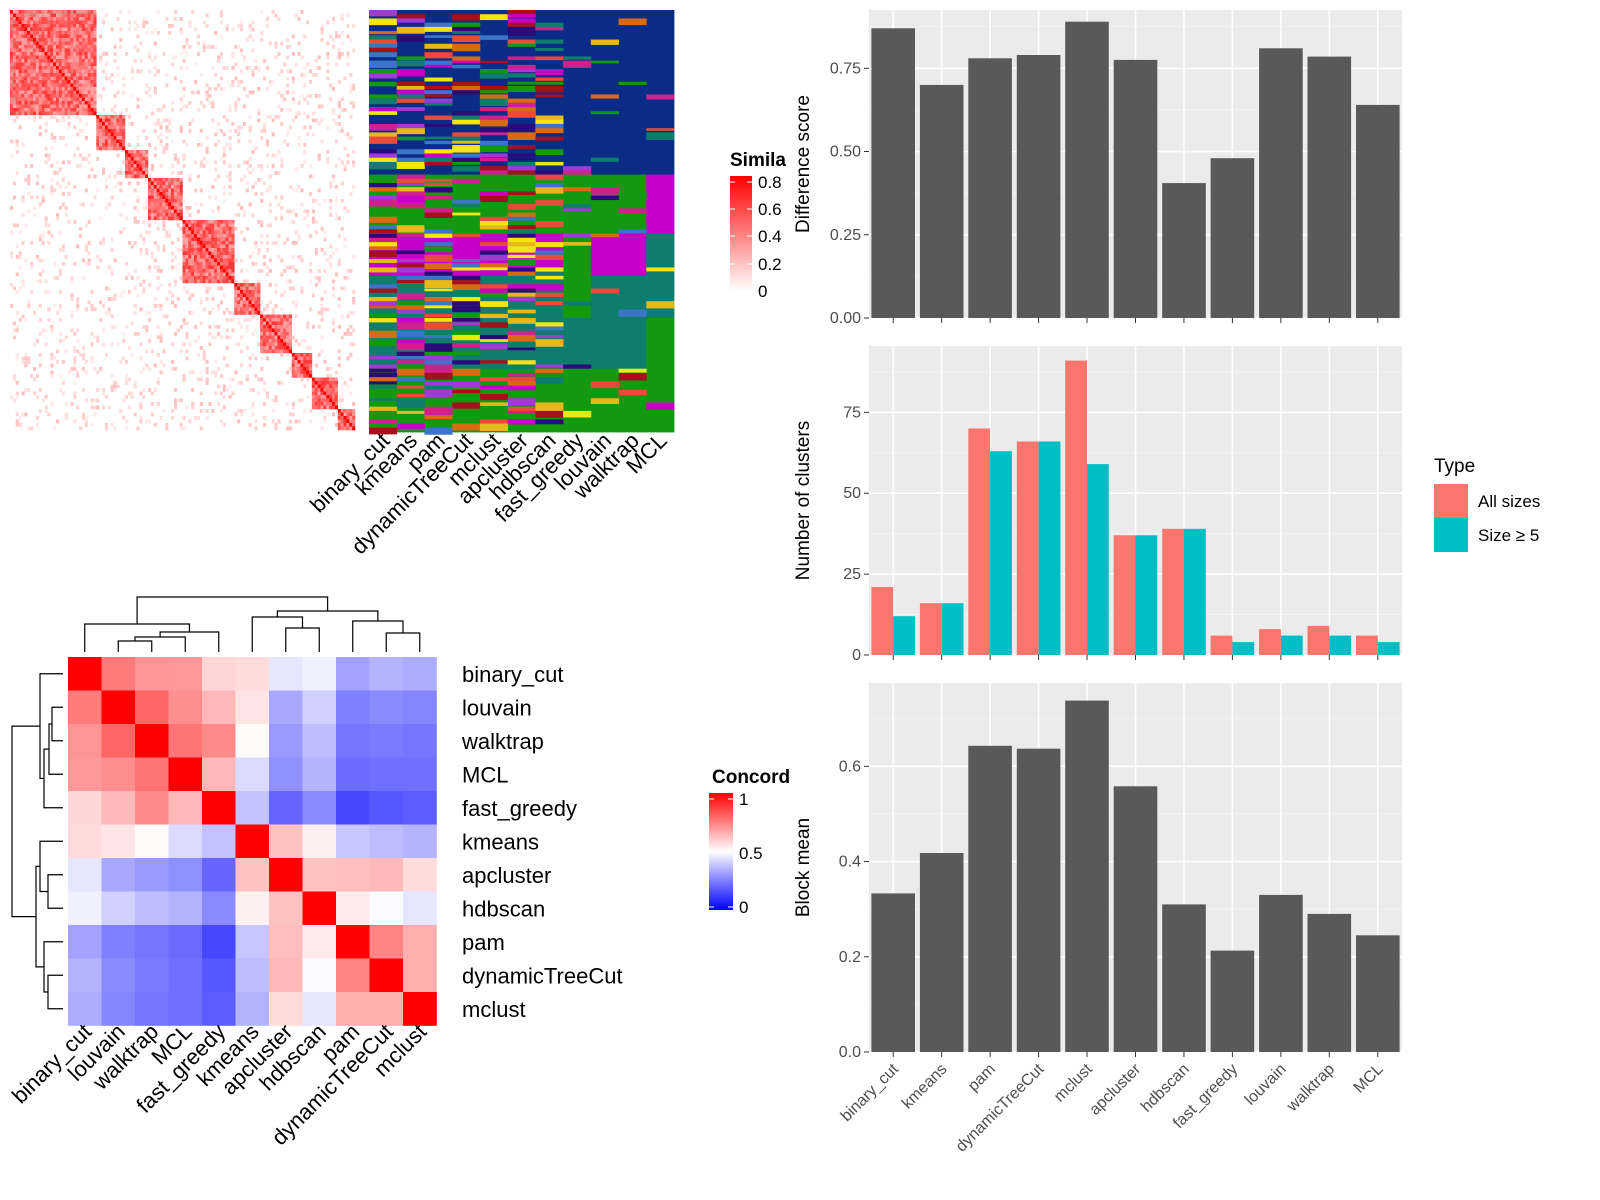  Describe the element at coordinates (577, 297) in the screenshot. I see `assignment-block` at that location.